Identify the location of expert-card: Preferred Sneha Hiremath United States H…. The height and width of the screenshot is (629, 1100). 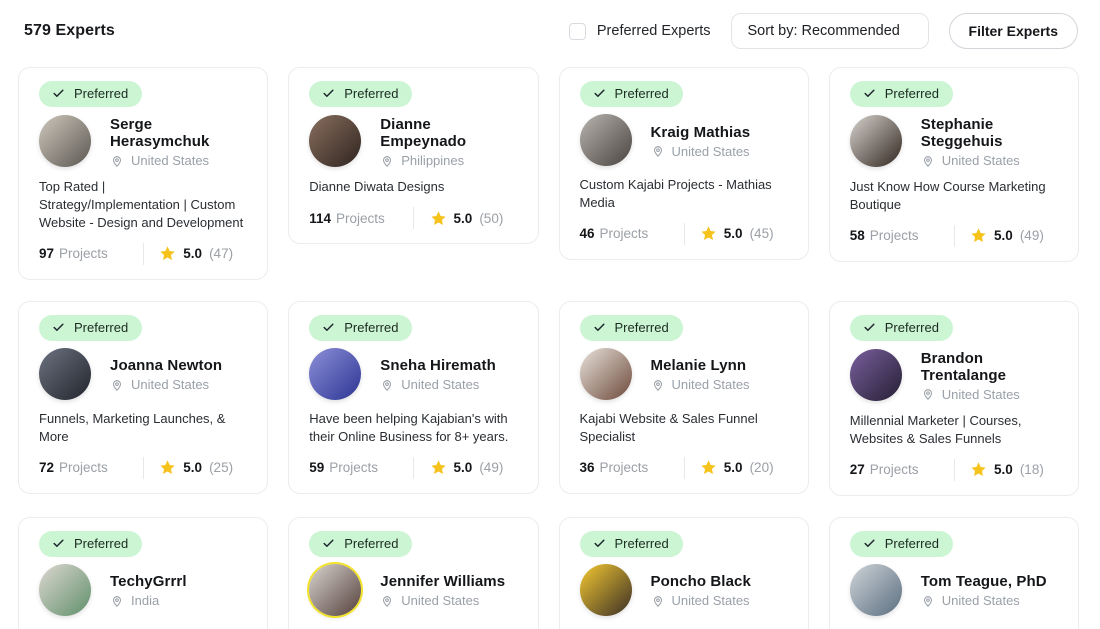
(413, 397).